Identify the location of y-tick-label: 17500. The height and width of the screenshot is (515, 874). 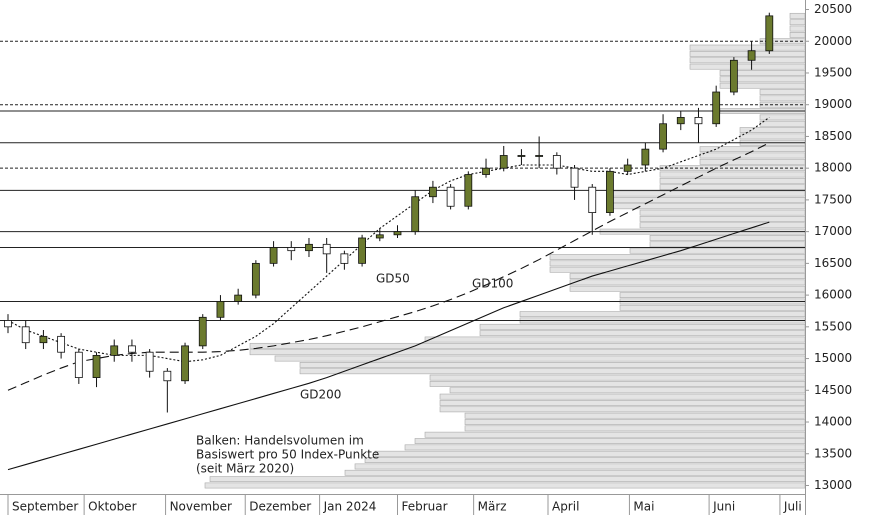
(833, 199).